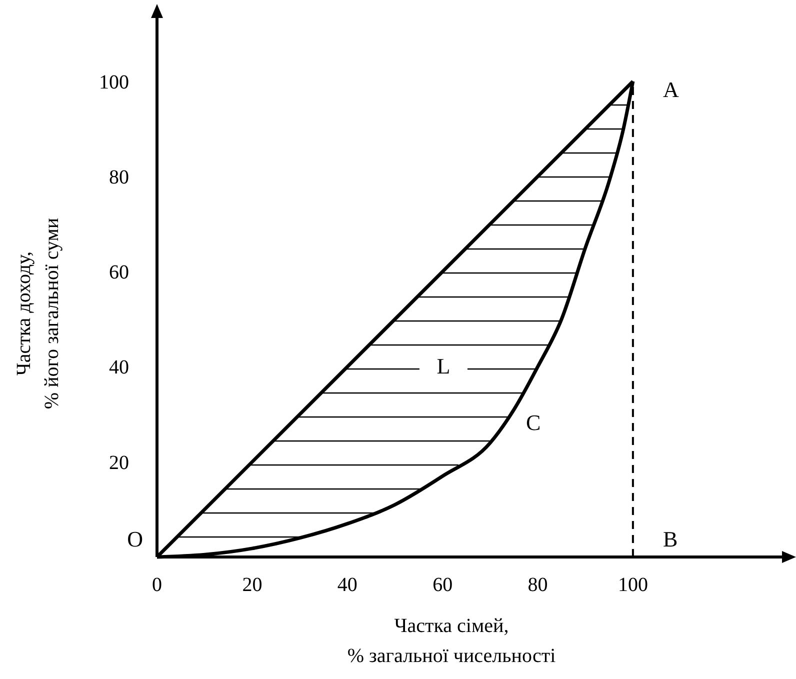 This screenshot has height=679, width=796. Describe the element at coordinates (119, 463) in the screenshot. I see `y-tick-label: 20` at that location.